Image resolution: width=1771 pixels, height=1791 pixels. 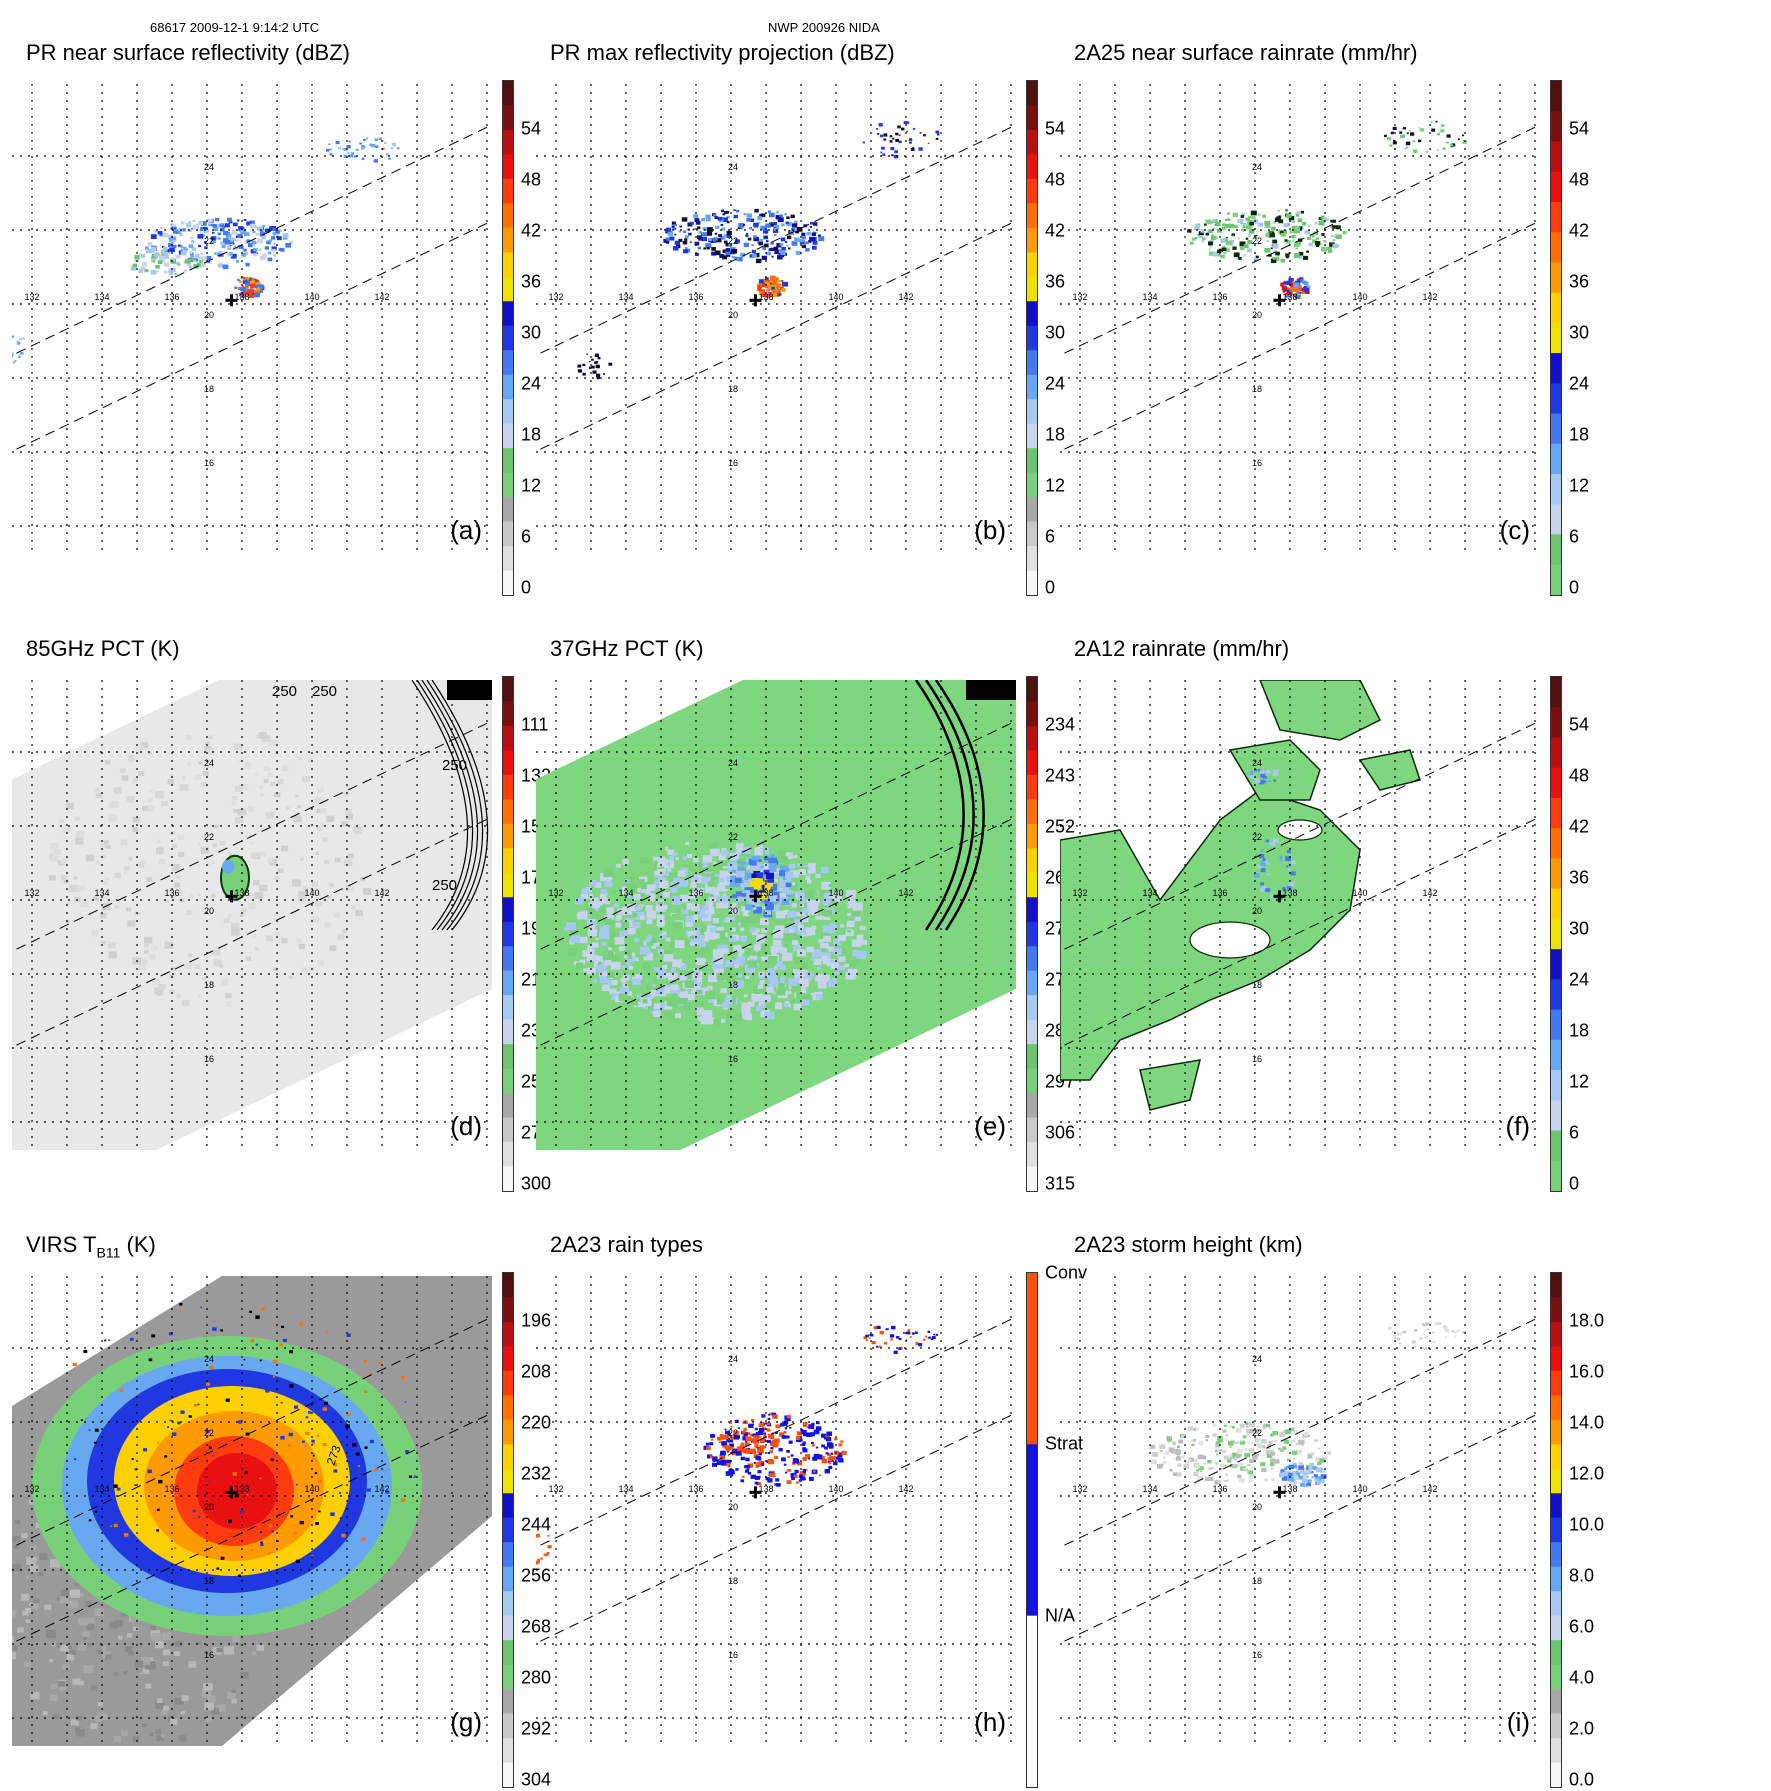 I want to click on colorbar: 111132153174195216237258279300, so click(x=508, y=934).